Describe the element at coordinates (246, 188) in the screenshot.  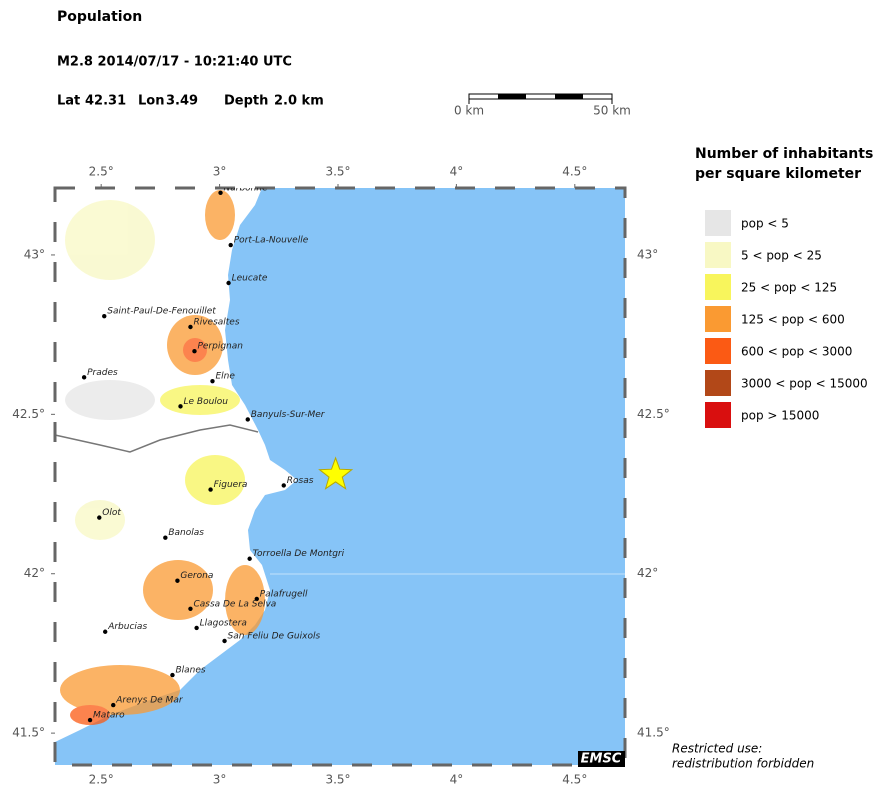
I see `city-label: Narbonne` at that location.